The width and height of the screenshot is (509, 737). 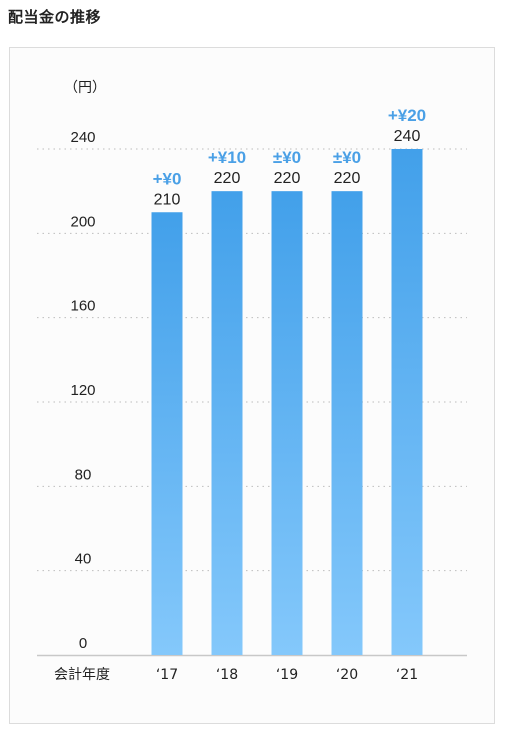 I want to click on y-tick-label: 40, so click(x=83, y=559).